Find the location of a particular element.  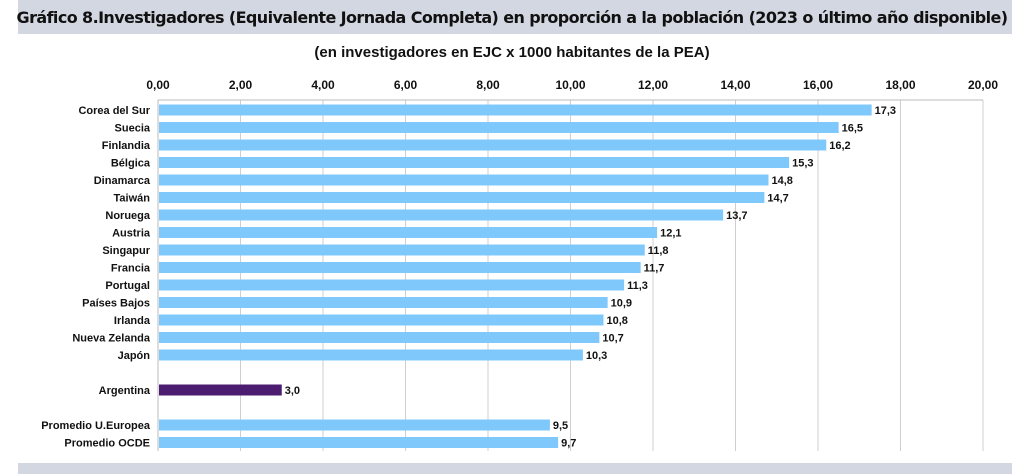

data-label: 9,7 is located at coordinates (568, 444).